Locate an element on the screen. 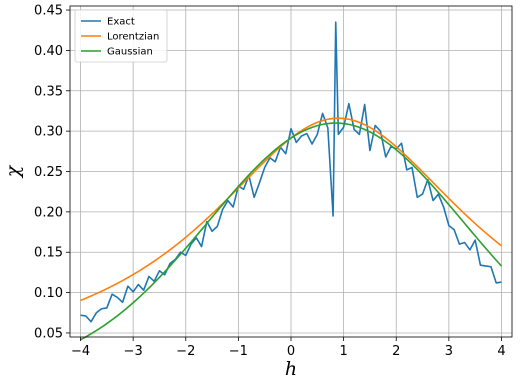  legend-label-gaussian: Gaussian is located at coordinates (130, 52).